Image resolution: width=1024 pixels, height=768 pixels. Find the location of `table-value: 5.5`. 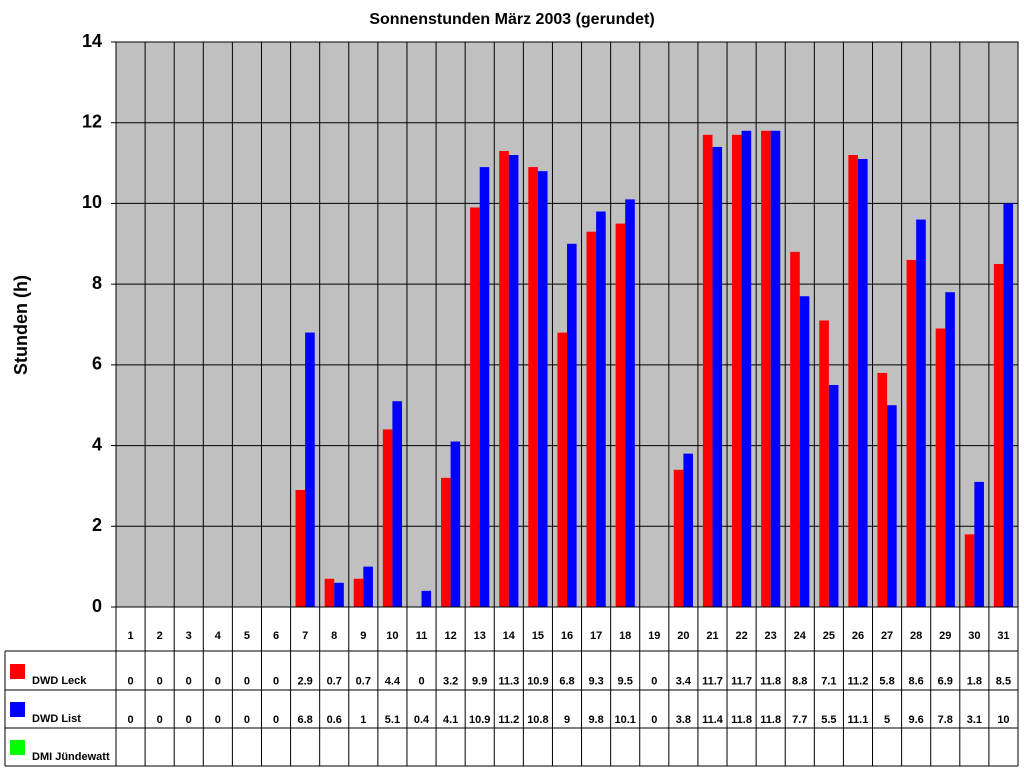

table-value: 5.5 is located at coordinates (828, 720).